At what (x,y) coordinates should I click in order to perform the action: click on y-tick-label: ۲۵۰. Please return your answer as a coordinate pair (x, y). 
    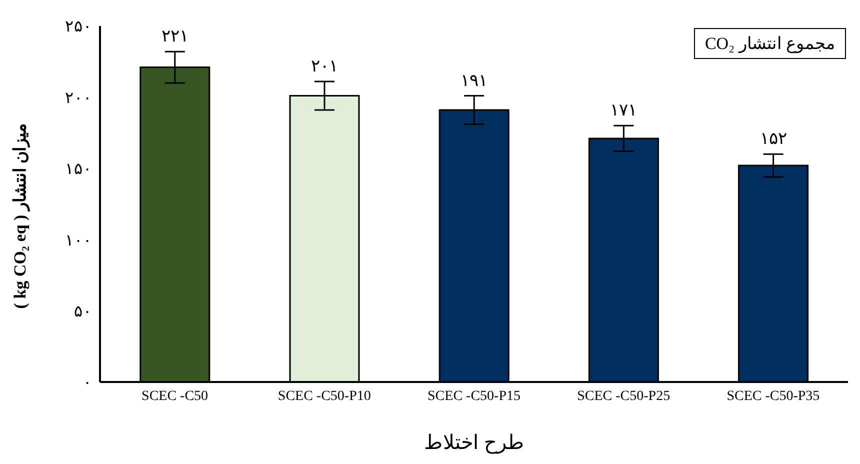
    Looking at the image, I should click on (78, 27).